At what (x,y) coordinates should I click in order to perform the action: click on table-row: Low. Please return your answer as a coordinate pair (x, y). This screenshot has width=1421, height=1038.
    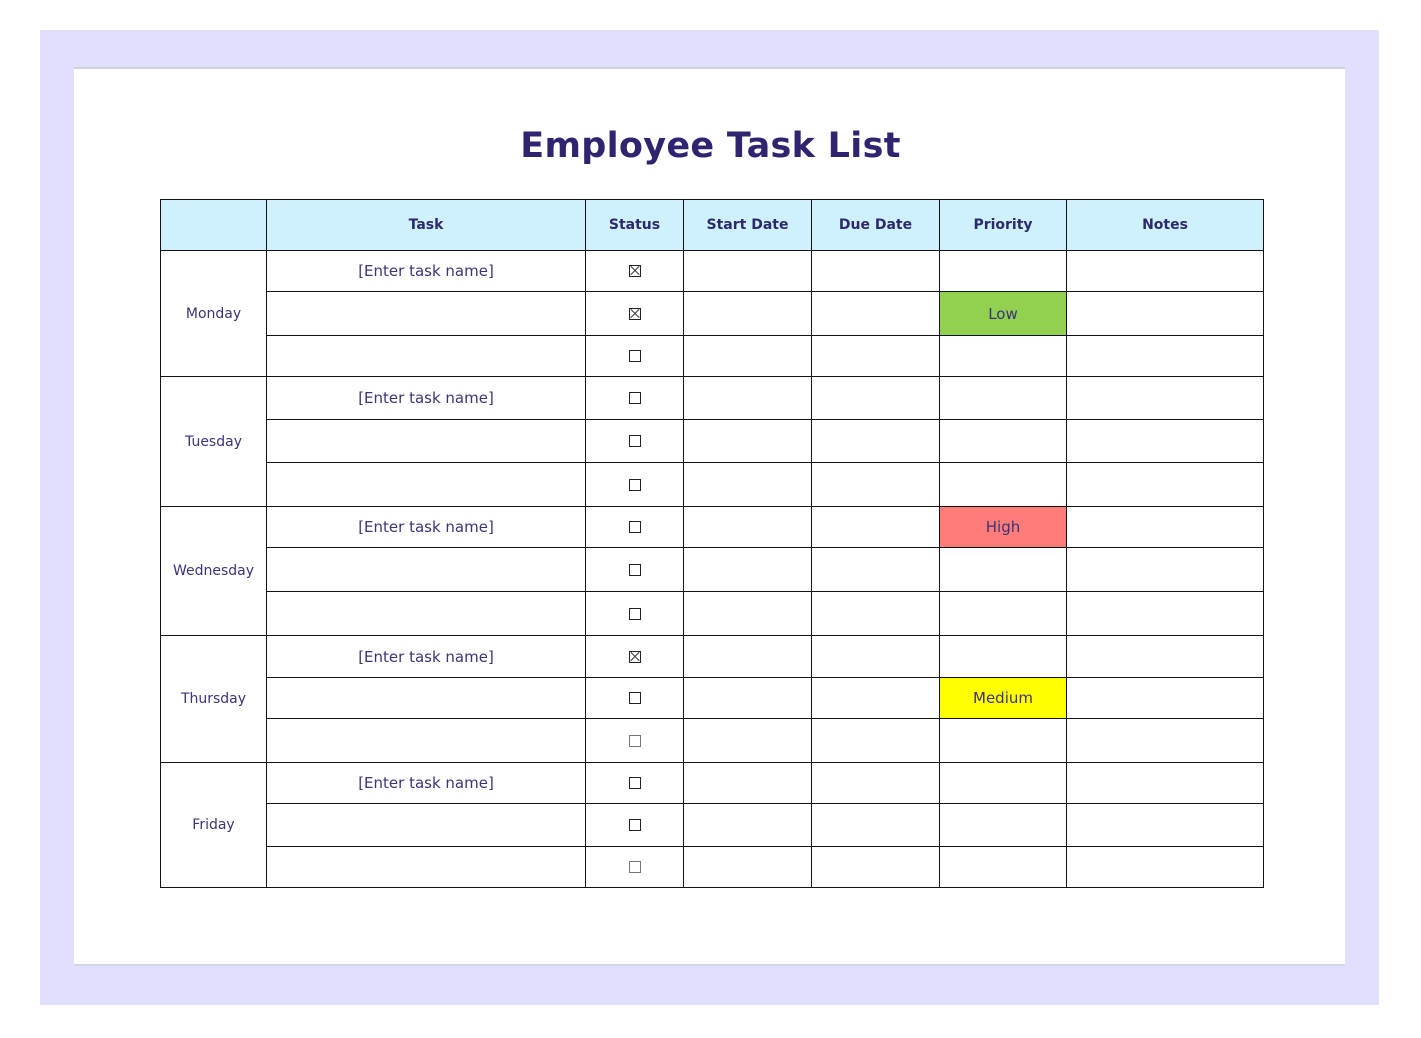
    Looking at the image, I should click on (712, 313).